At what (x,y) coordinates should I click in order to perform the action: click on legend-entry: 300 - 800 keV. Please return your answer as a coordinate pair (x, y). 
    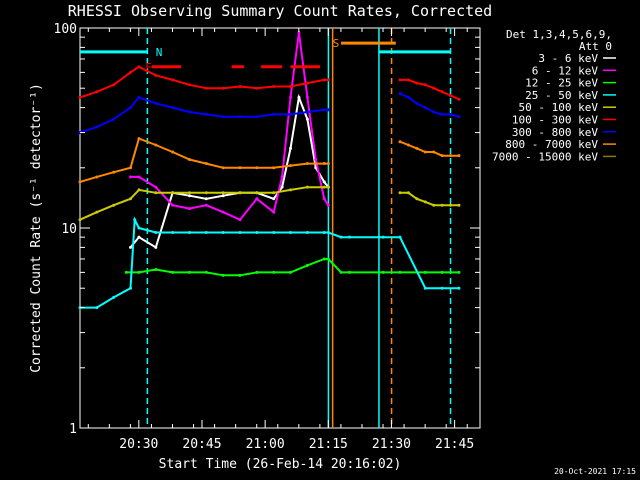
    Looking at the image, I should click on (555, 132).